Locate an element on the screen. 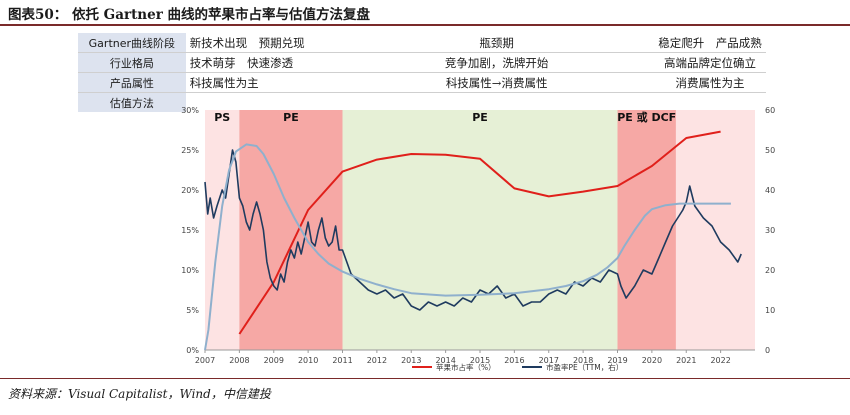 The width and height of the screenshot is (850, 415). x-tick-label: 2016 is located at coordinates (514, 360).